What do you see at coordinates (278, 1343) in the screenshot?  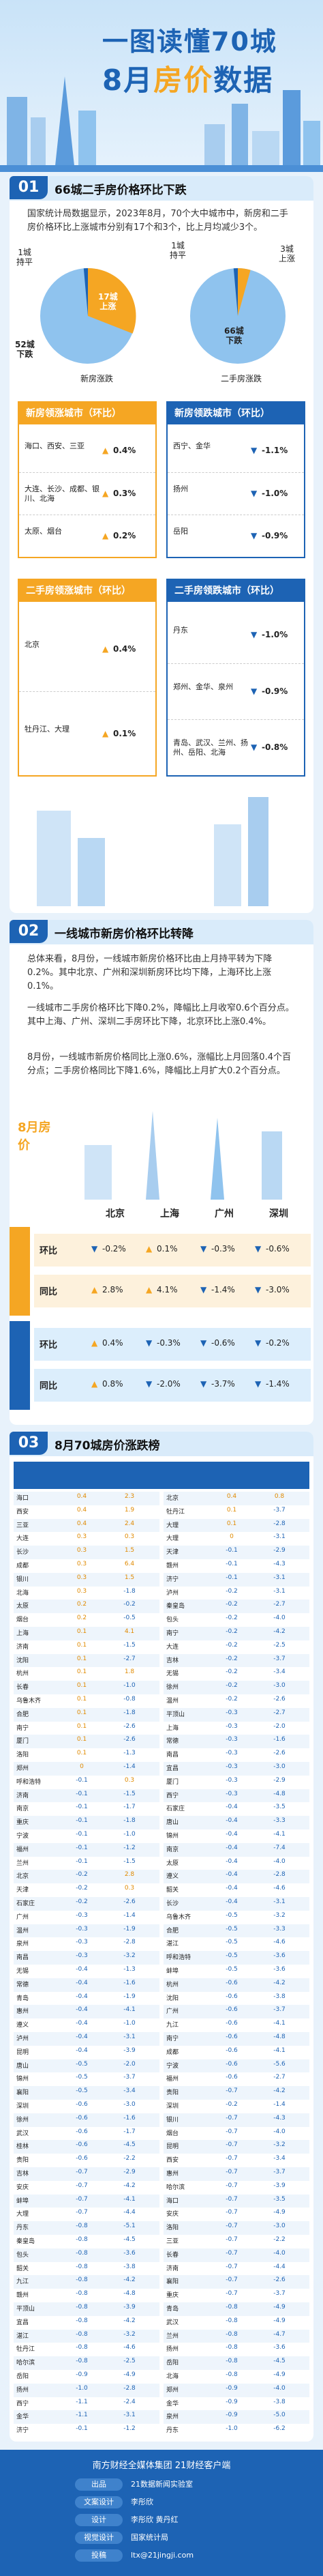 I see `rate-value: -0.2%` at bounding box center [278, 1343].